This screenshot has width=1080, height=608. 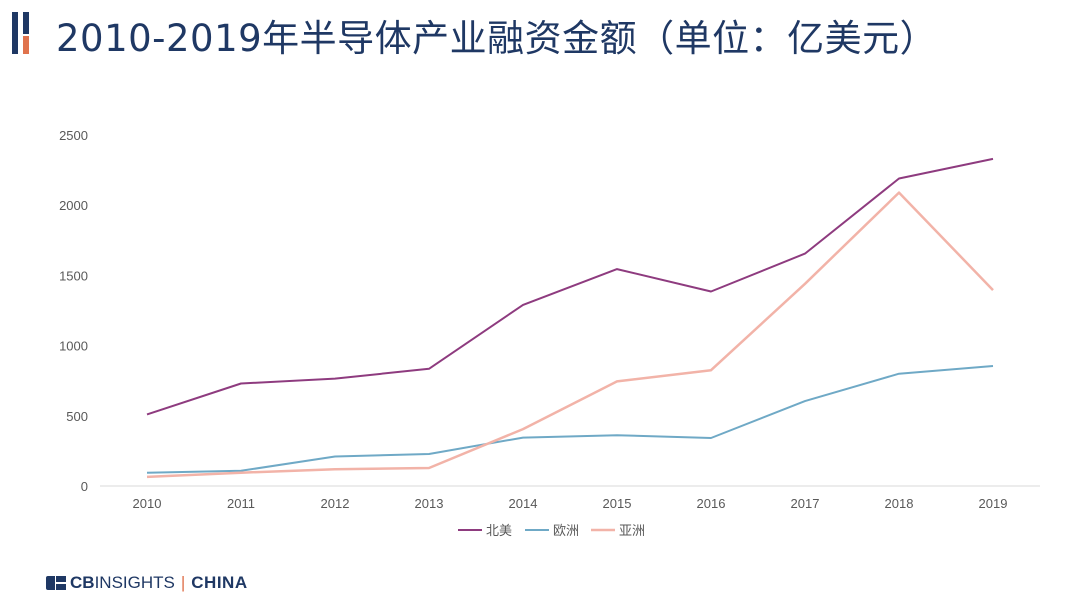 I want to click on x-tick-label: 2018, so click(x=899, y=503).